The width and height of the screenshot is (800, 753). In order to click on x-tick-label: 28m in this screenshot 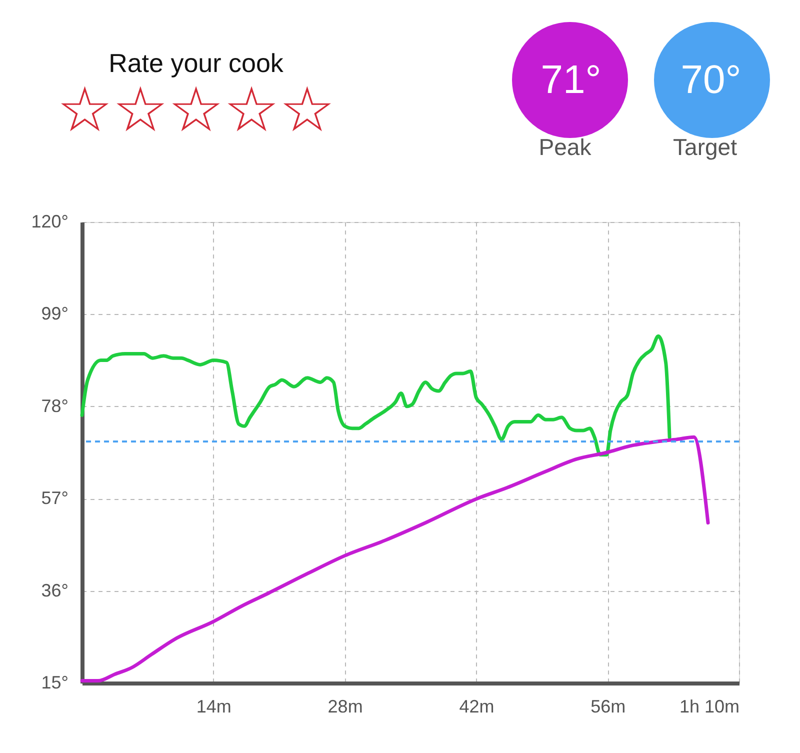, I will do `click(345, 706)`.